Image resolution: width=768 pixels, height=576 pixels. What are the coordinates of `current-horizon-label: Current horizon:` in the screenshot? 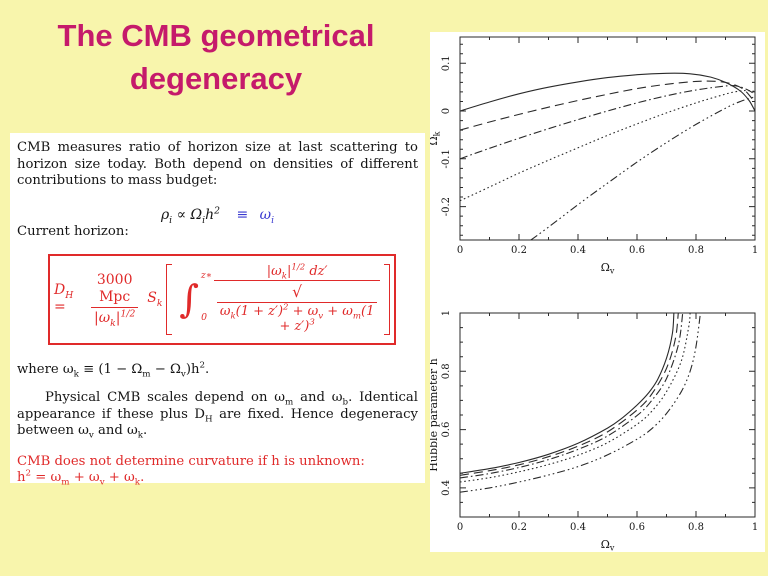 It's located at (73, 231).